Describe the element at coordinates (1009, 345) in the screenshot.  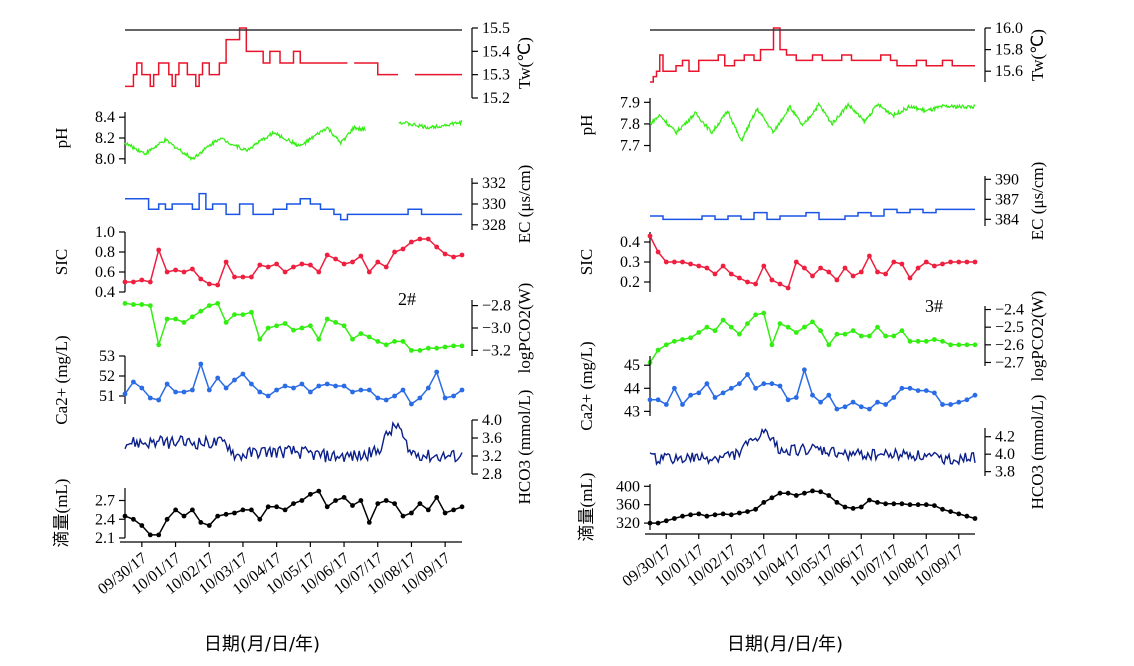
I see `y-tick-label-pco2: −2.6` at that location.